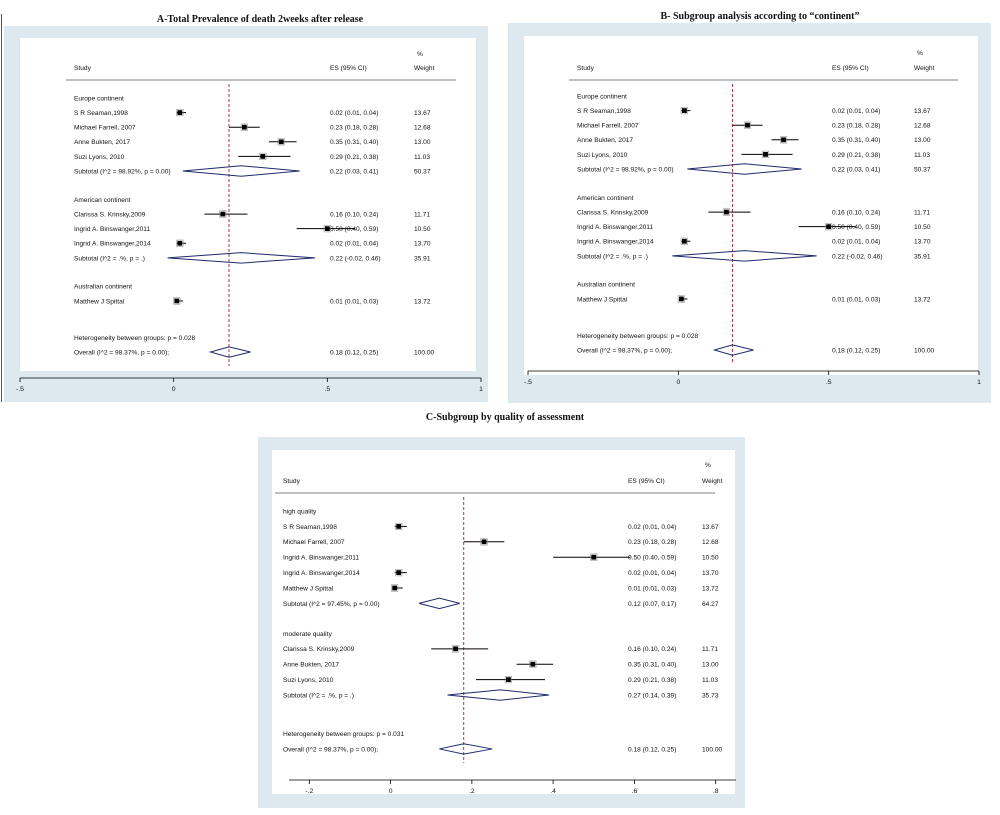  I want to click on study-label: Ingrid A. Binswanger,2011, so click(615, 227).